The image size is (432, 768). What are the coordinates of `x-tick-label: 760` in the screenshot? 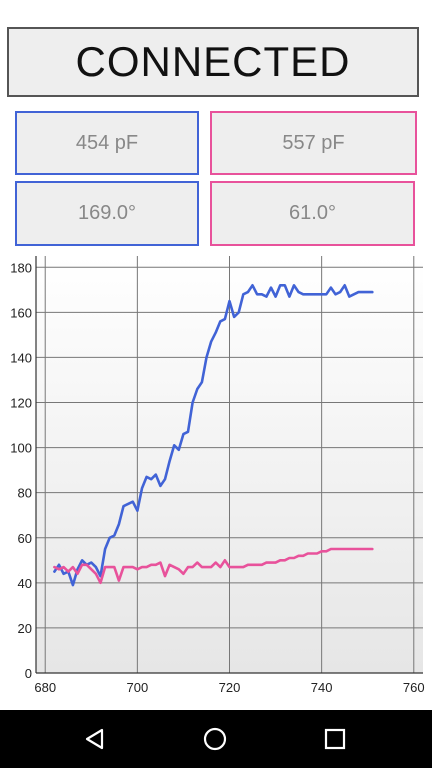 It's located at (414, 687).